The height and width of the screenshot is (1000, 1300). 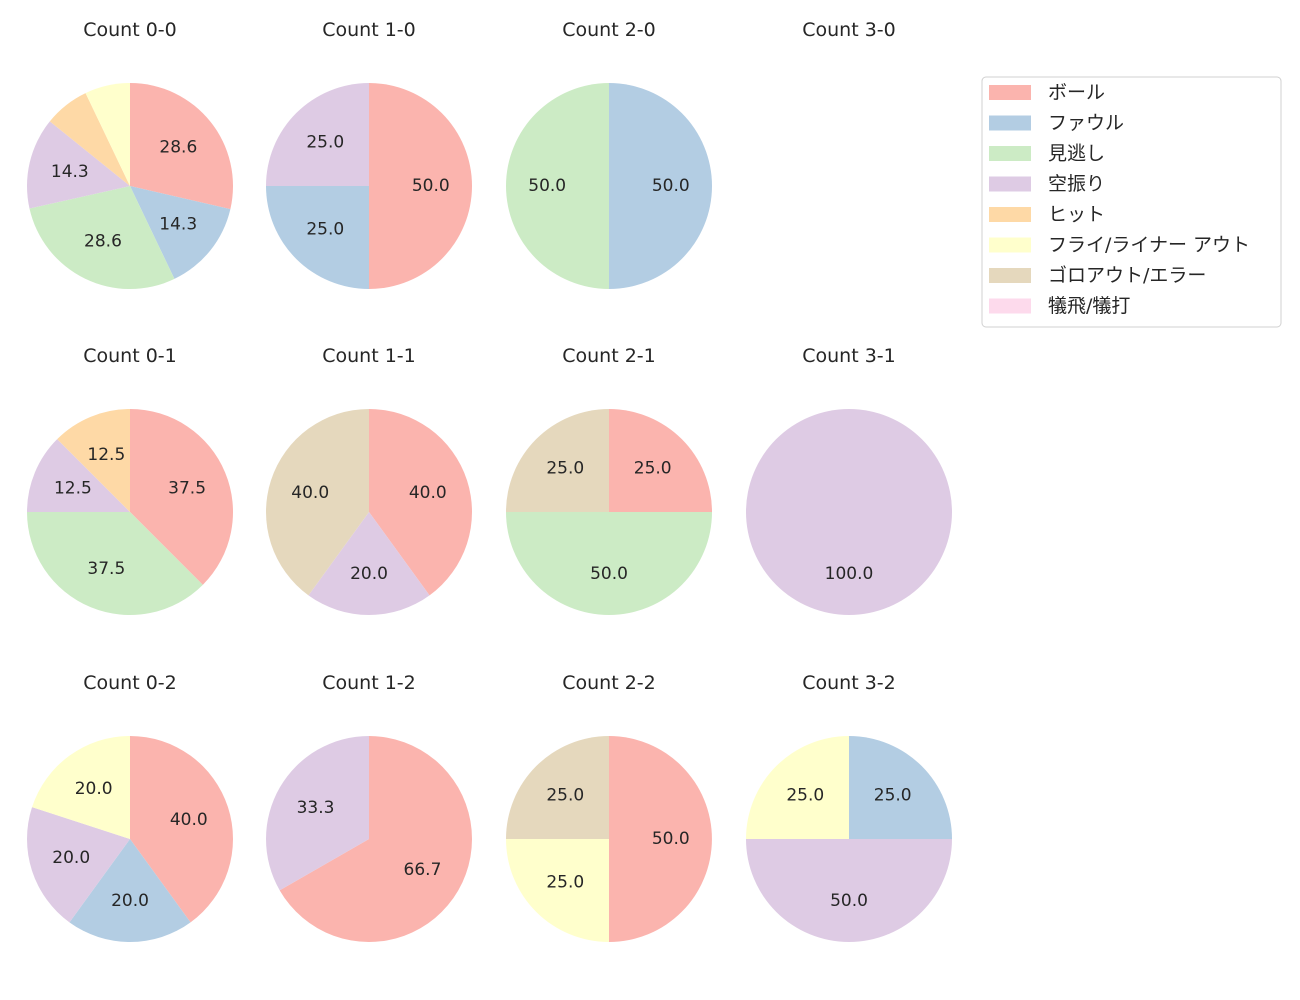 I want to click on slice-label: 12.5, so click(x=106, y=455).